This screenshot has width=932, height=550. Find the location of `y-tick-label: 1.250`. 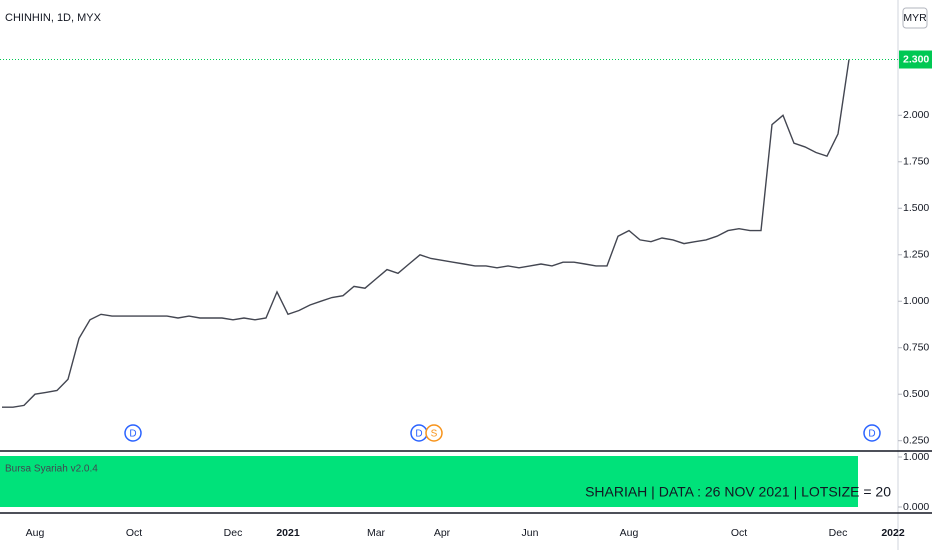

y-tick-label: 1.250 is located at coordinates (916, 255).